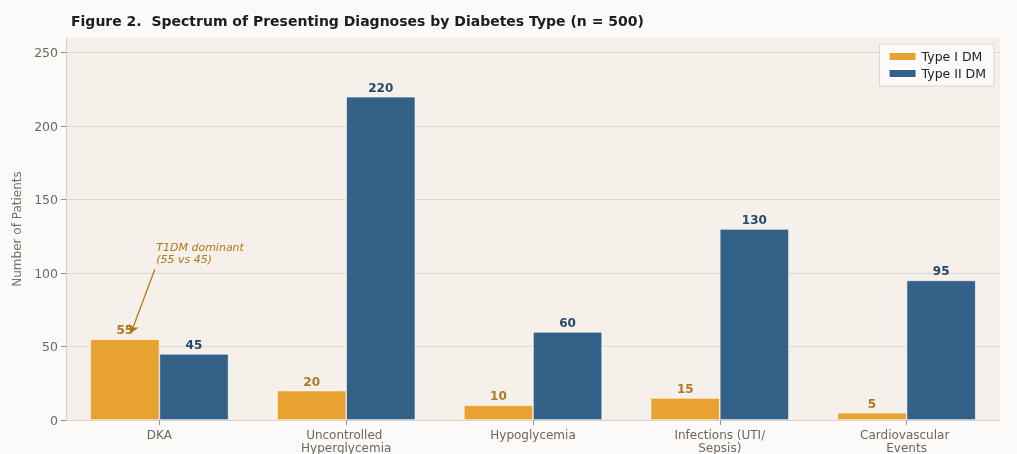  What do you see at coordinates (46, 126) in the screenshot?
I see `y-tick-label: 200` at bounding box center [46, 126].